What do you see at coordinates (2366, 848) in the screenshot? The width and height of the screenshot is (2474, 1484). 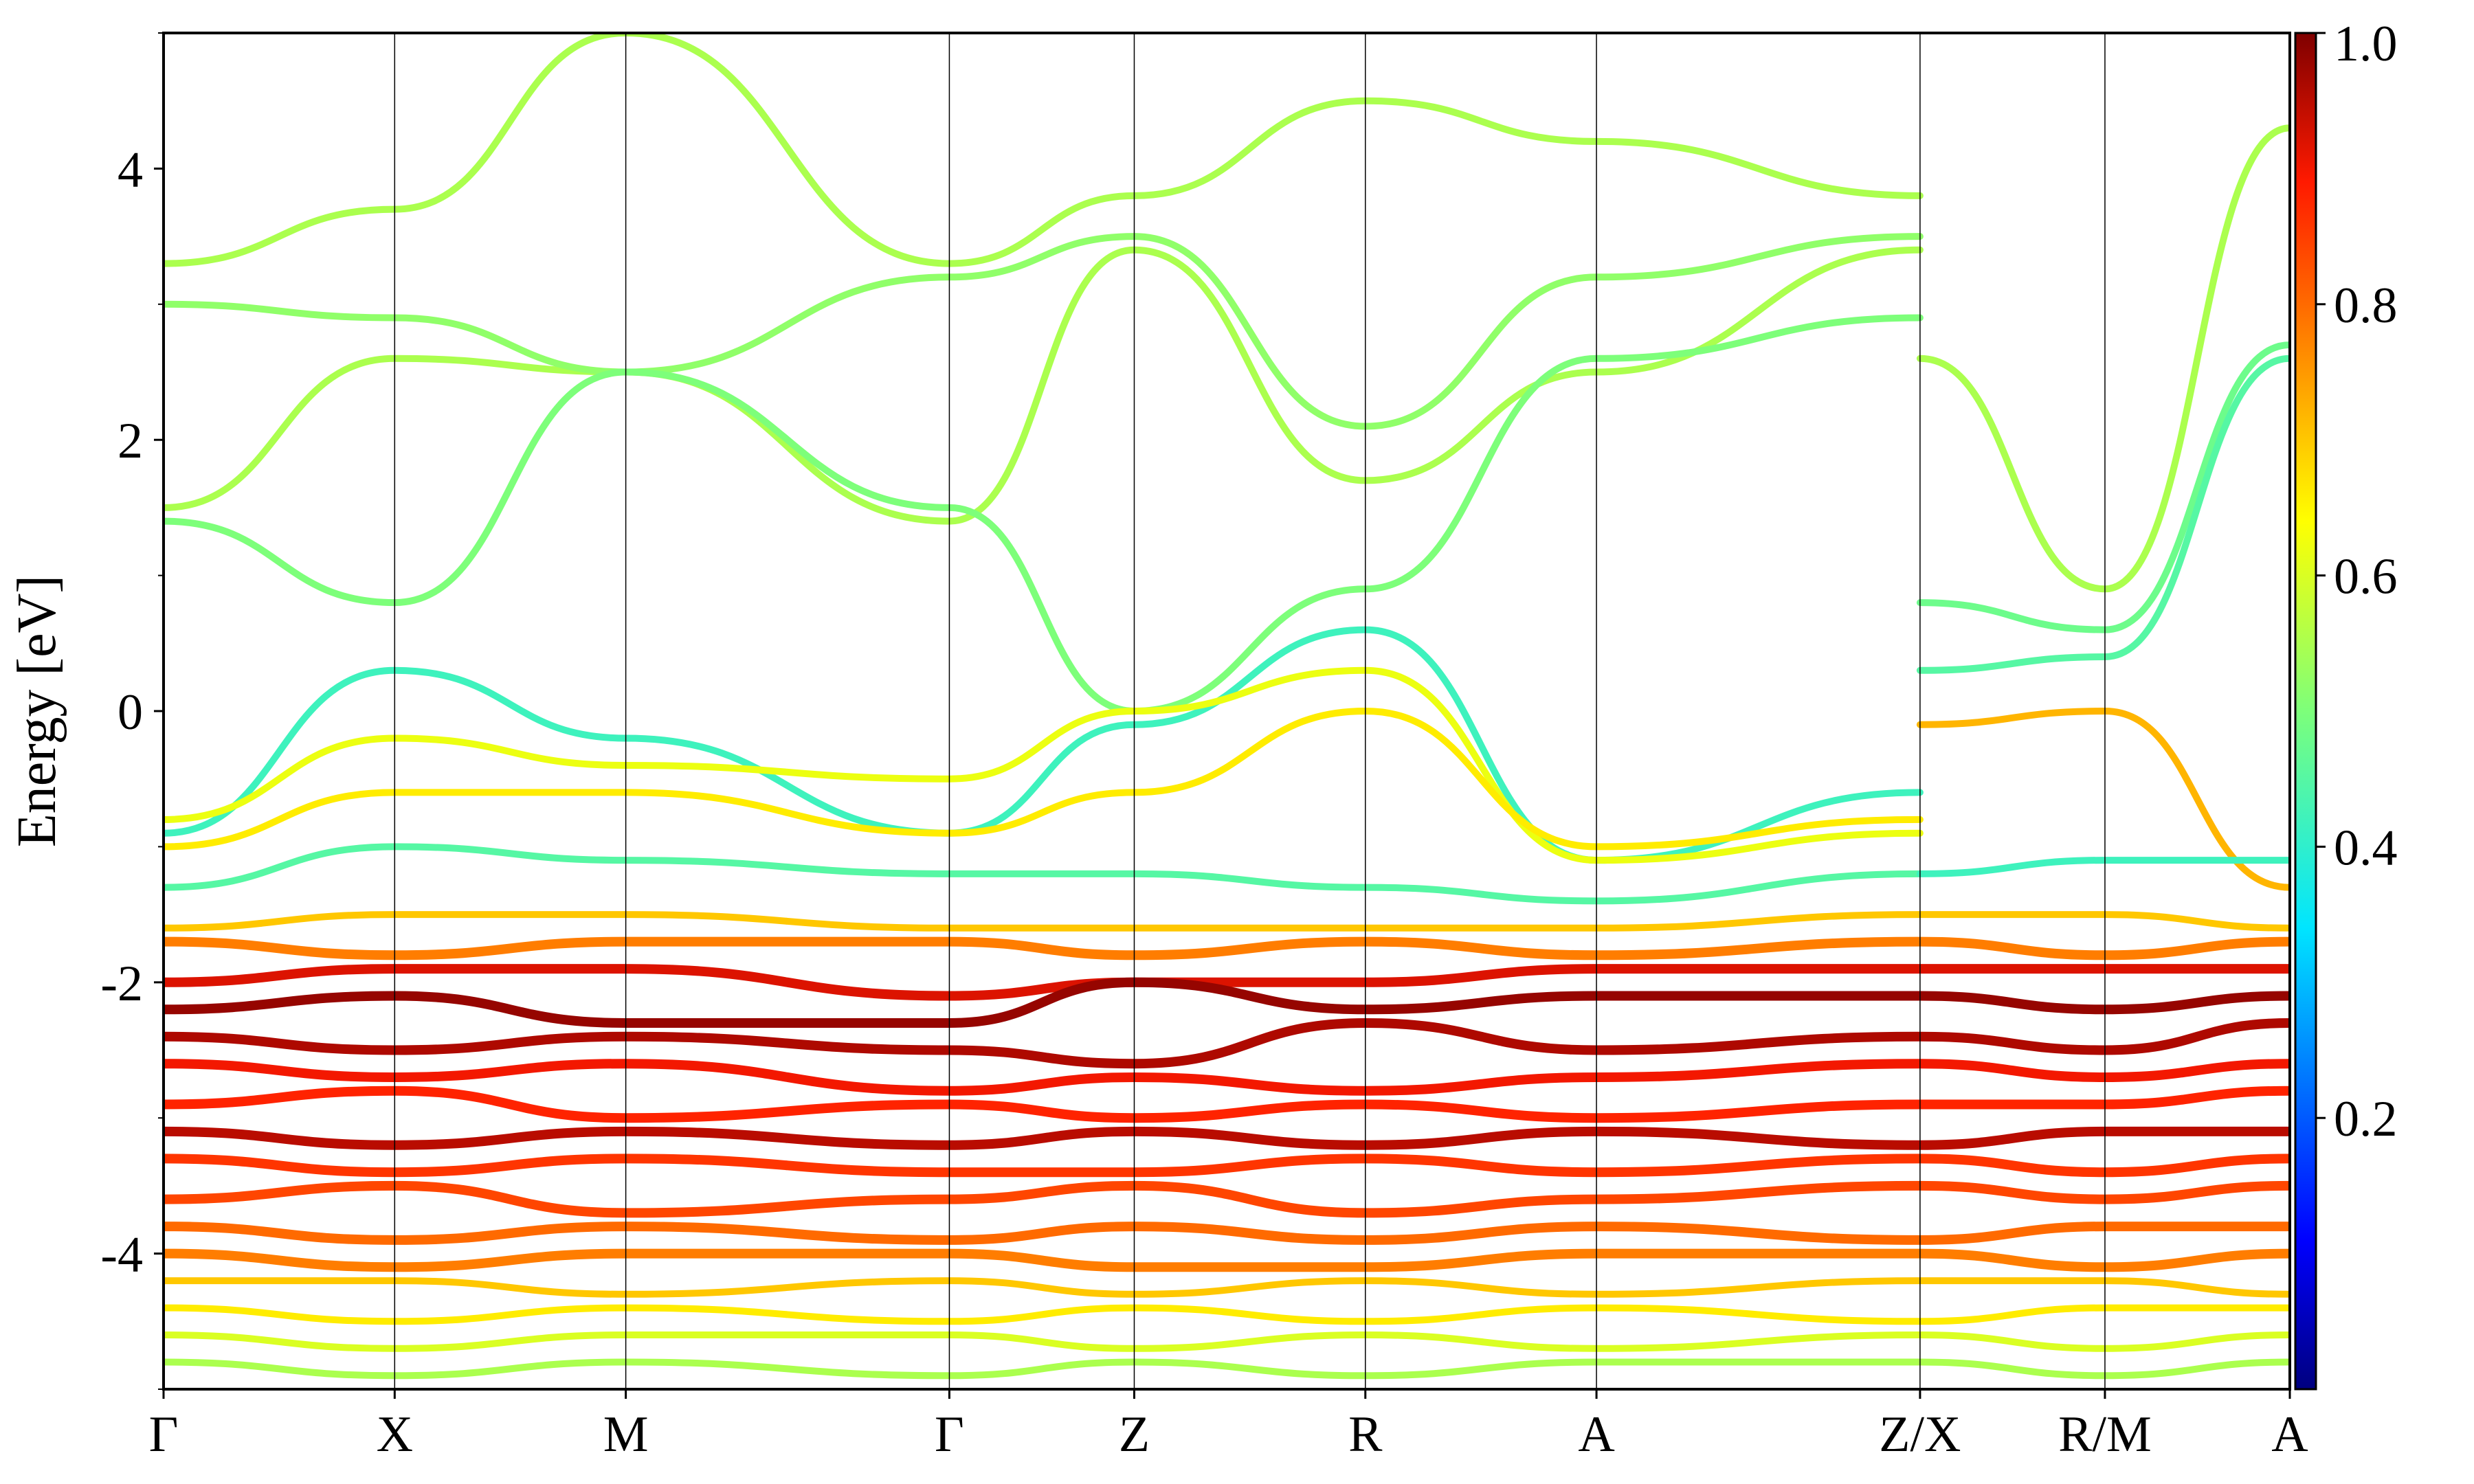 I see `colorbar-tick-label: 0.4` at bounding box center [2366, 848].